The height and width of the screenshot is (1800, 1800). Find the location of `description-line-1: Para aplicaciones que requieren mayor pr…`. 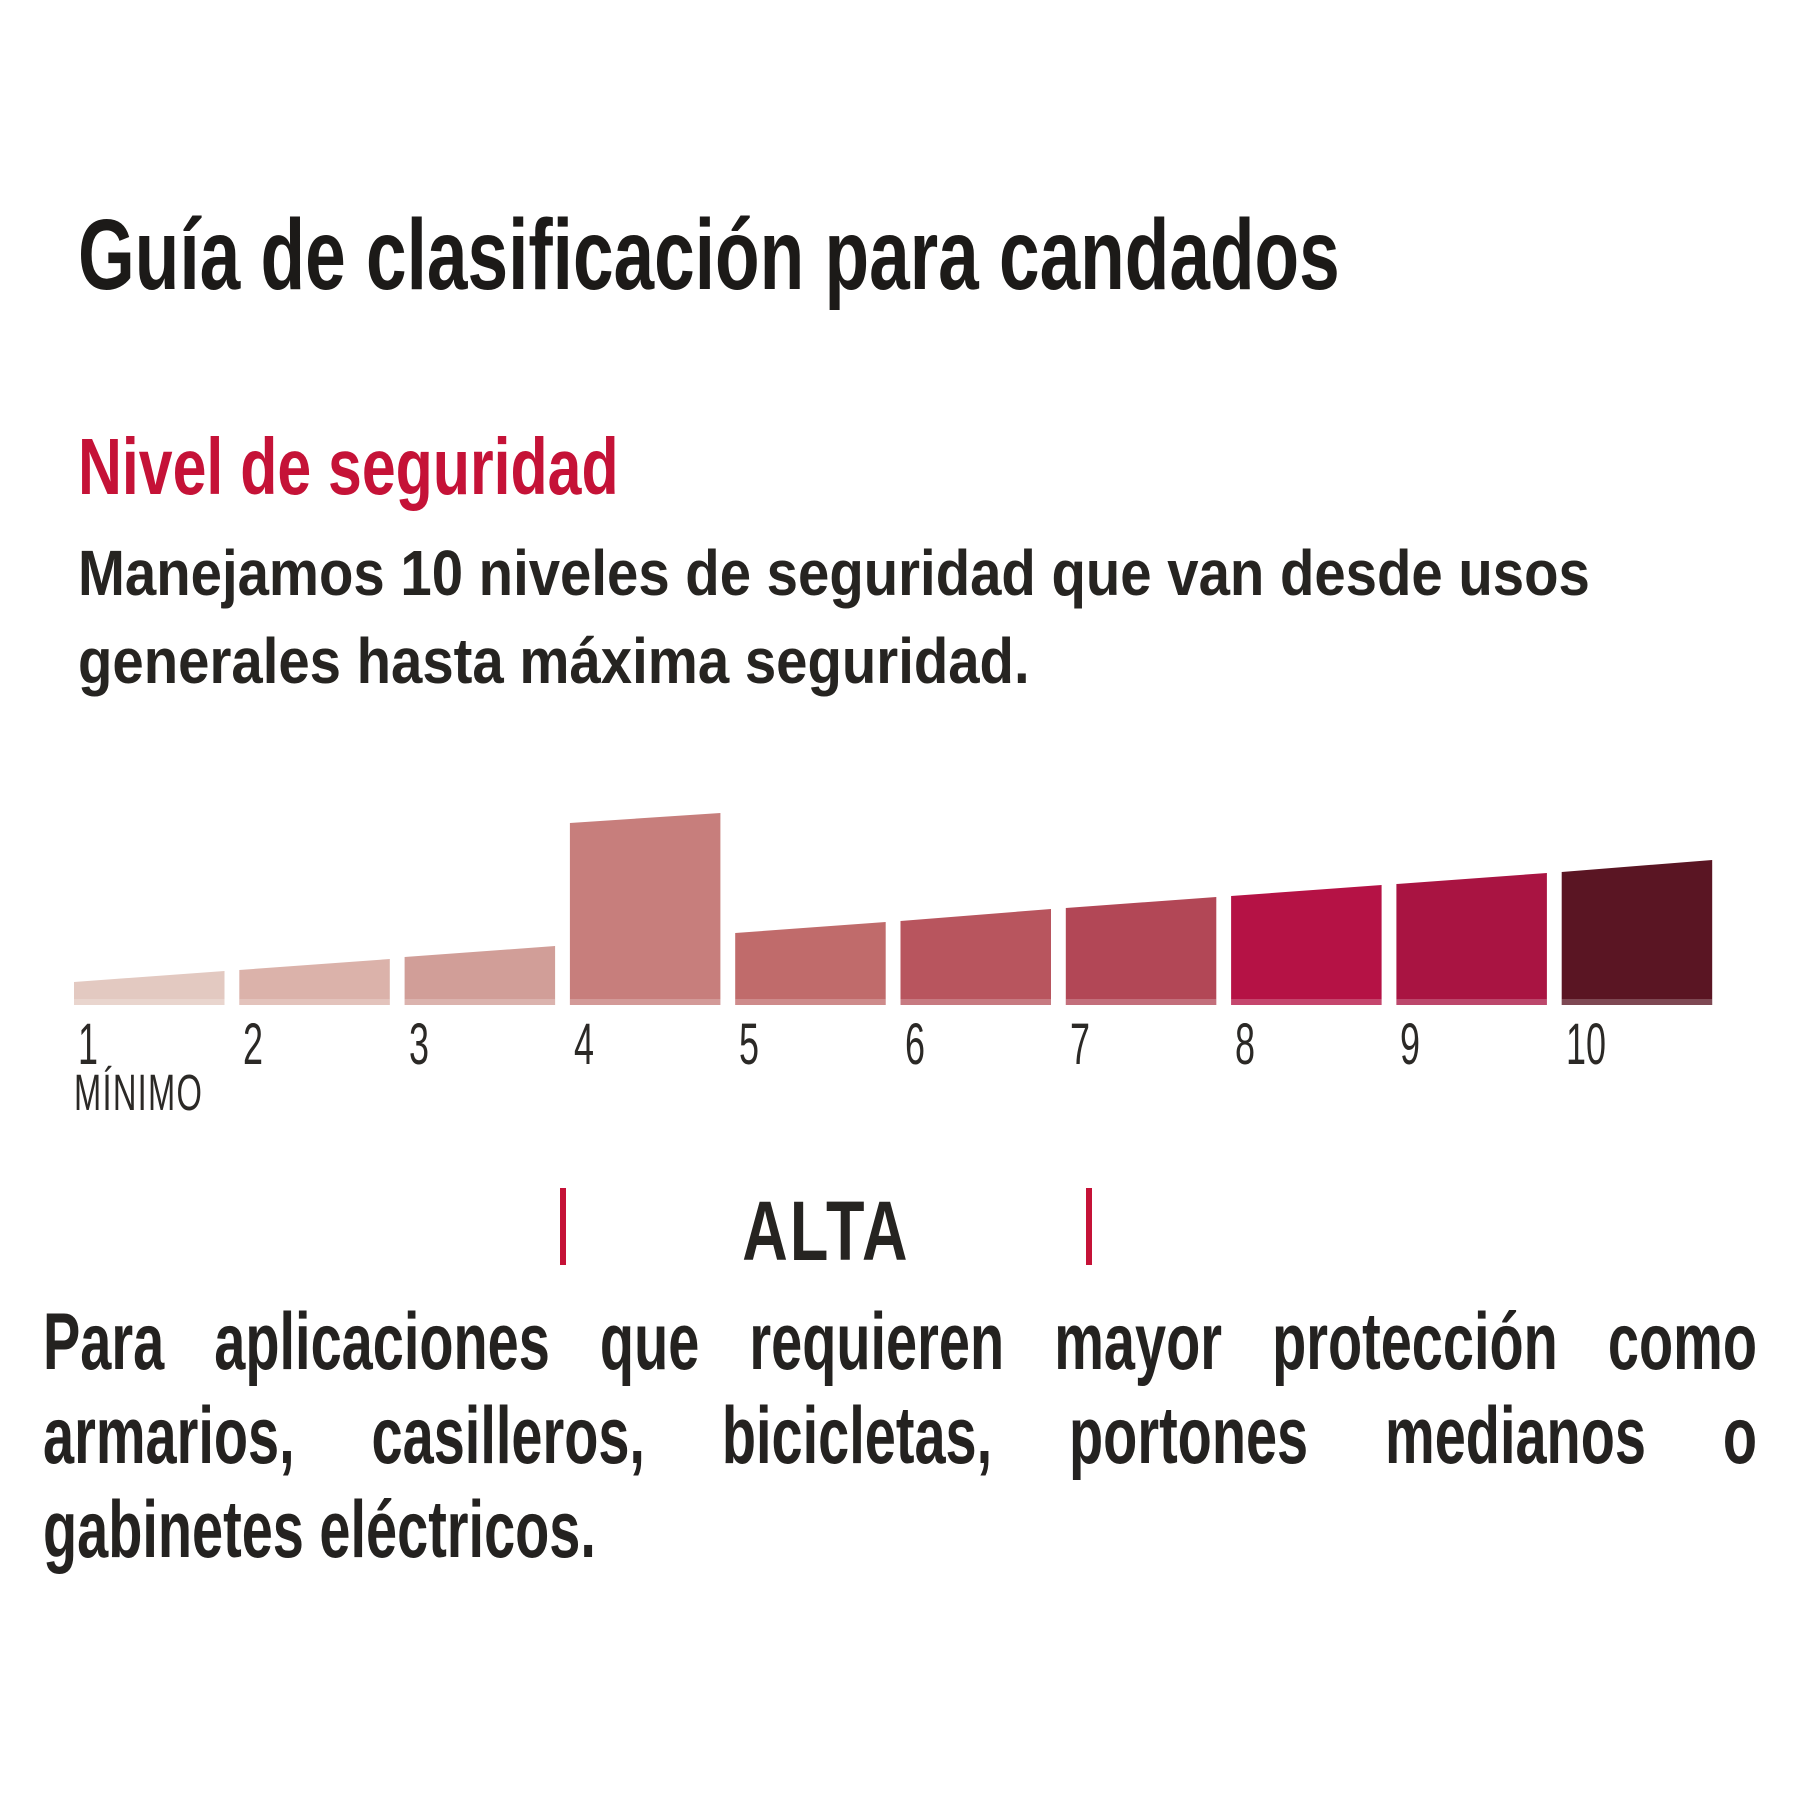

description-line-1: Para aplicaciones que requieren mayor pr… is located at coordinates (900, 1342).